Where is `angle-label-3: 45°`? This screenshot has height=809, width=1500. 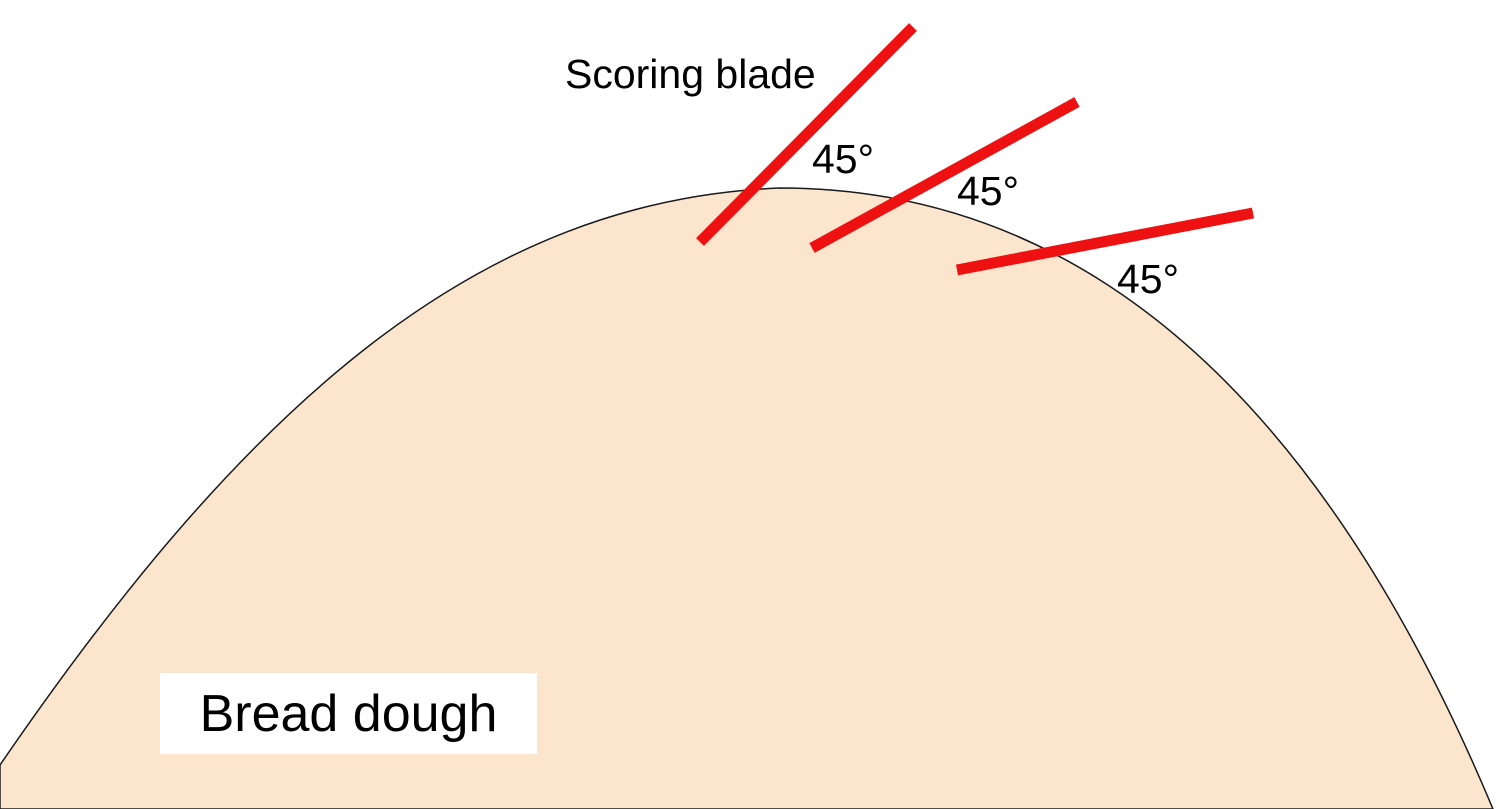
angle-label-3: 45° is located at coordinates (1148, 279).